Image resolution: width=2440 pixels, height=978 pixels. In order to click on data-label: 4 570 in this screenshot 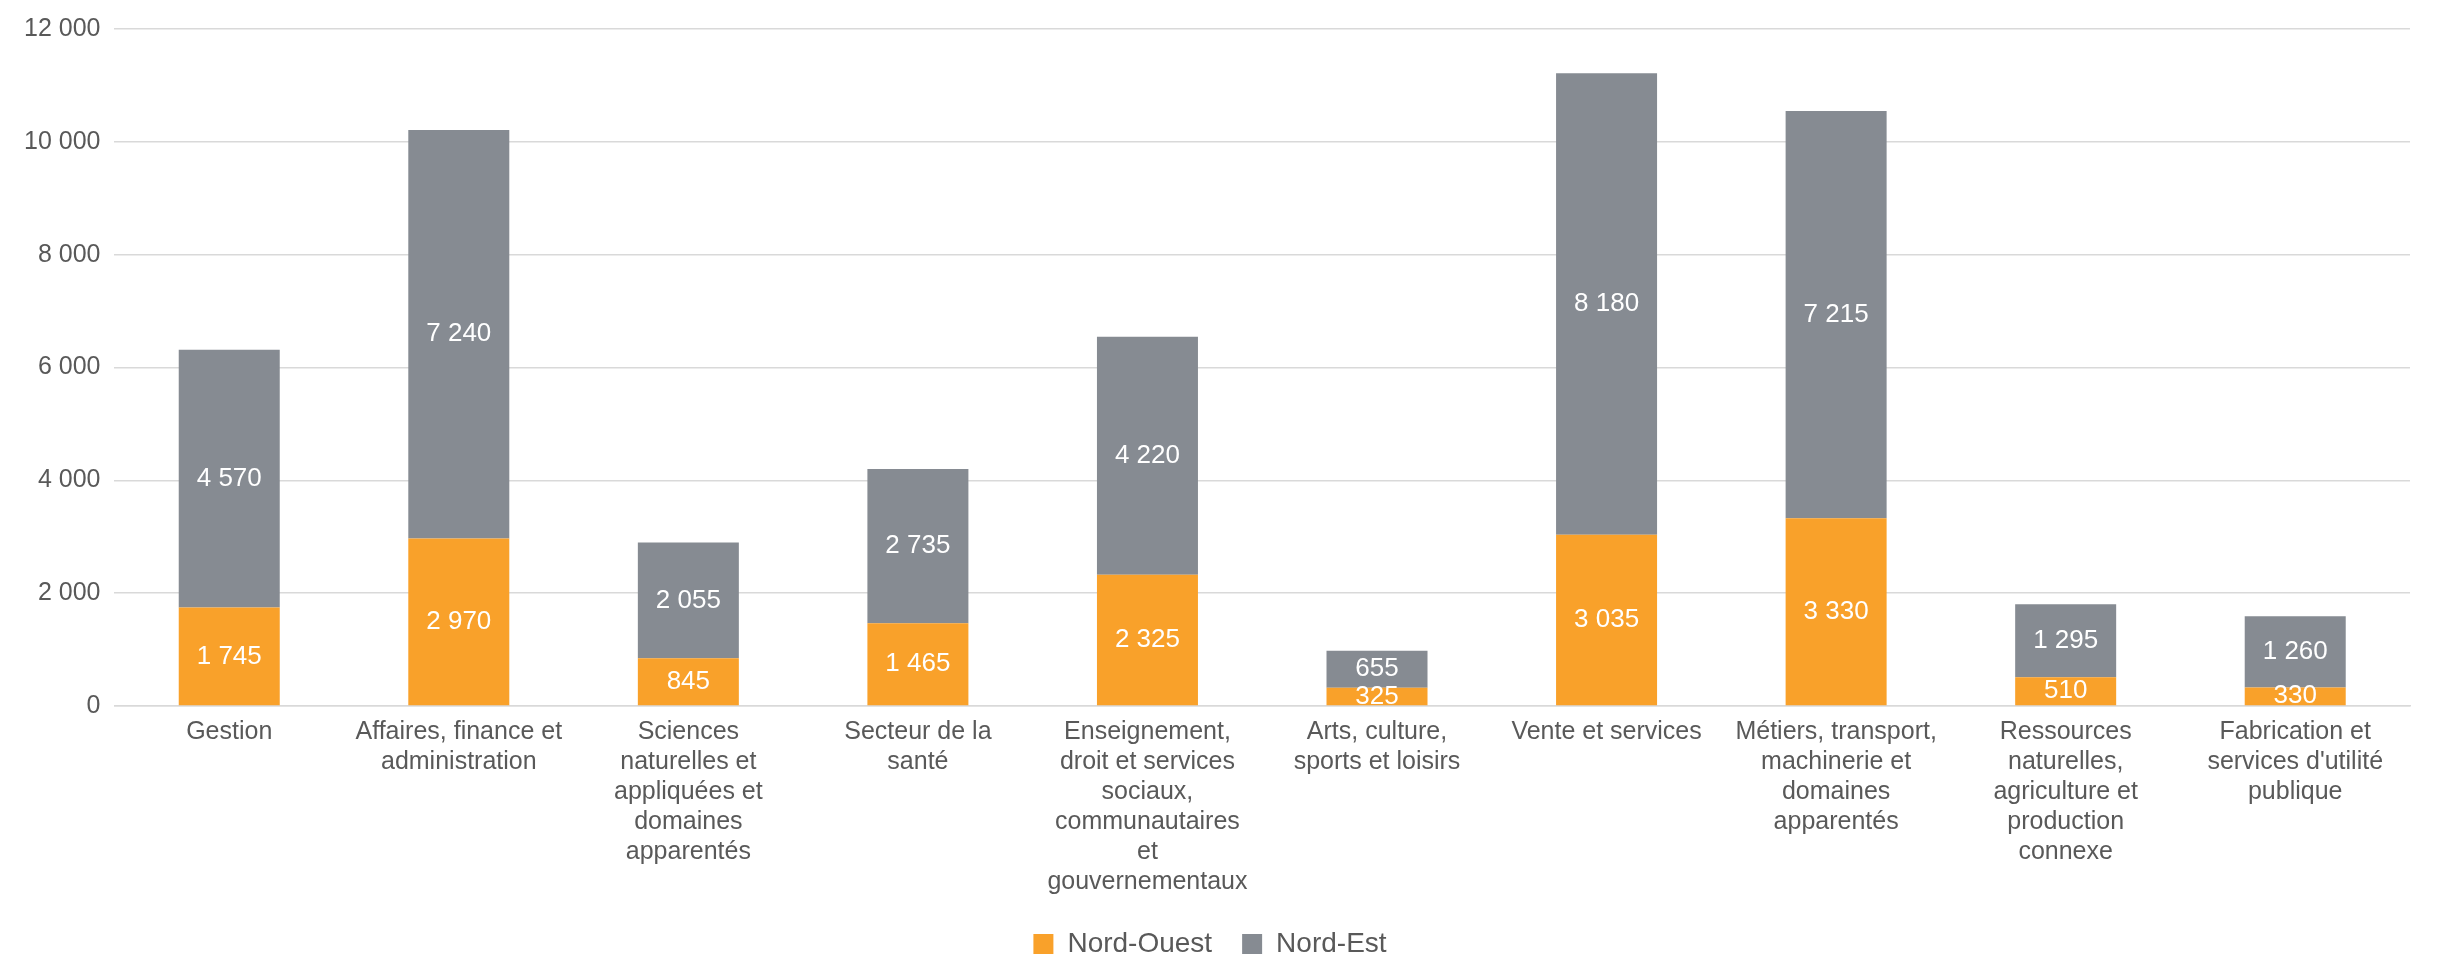, I will do `click(229, 476)`.